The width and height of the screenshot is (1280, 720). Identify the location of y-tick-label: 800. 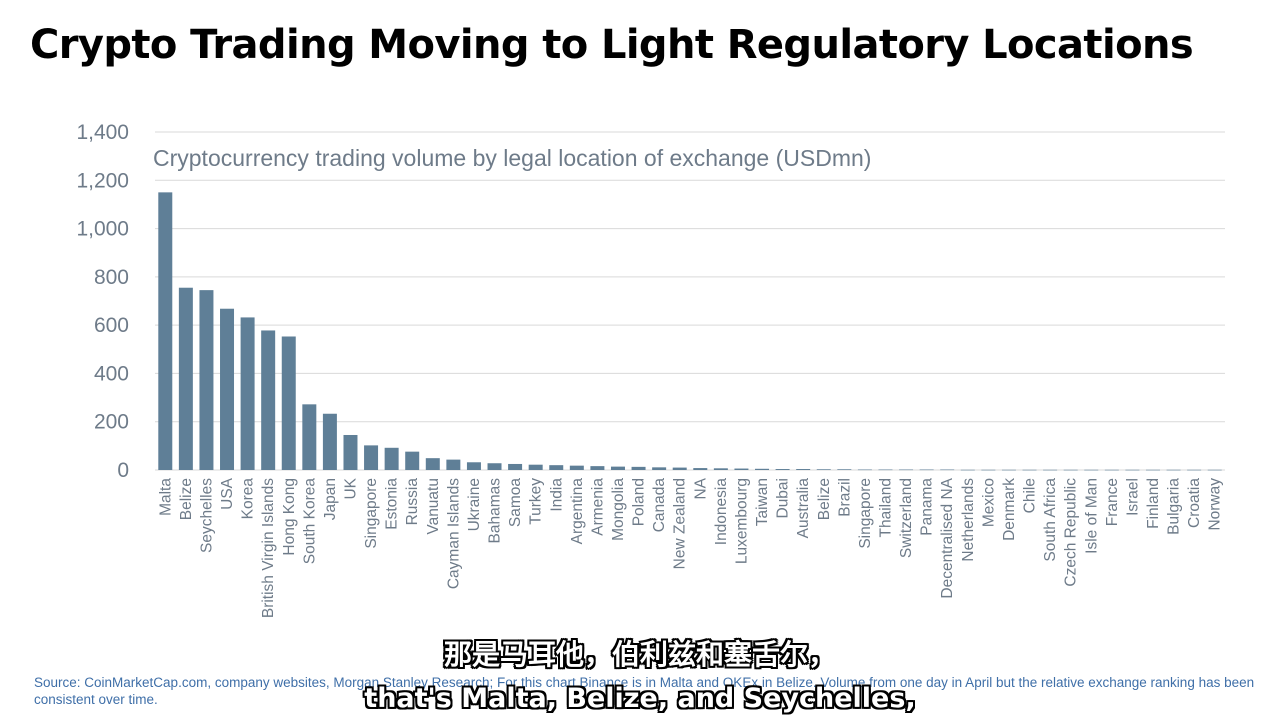
(111, 277).